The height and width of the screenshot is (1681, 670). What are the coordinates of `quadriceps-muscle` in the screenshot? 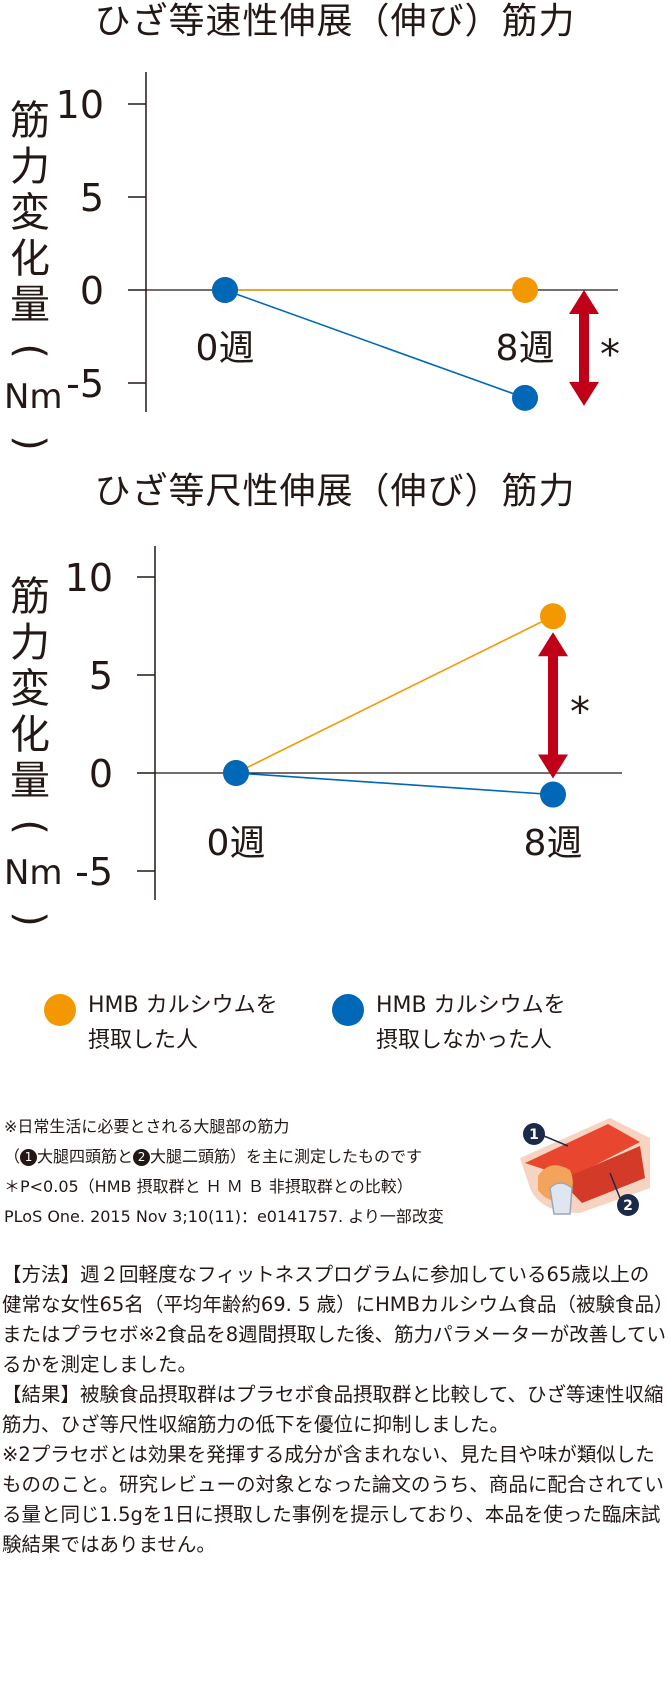 It's located at (582, 1151).